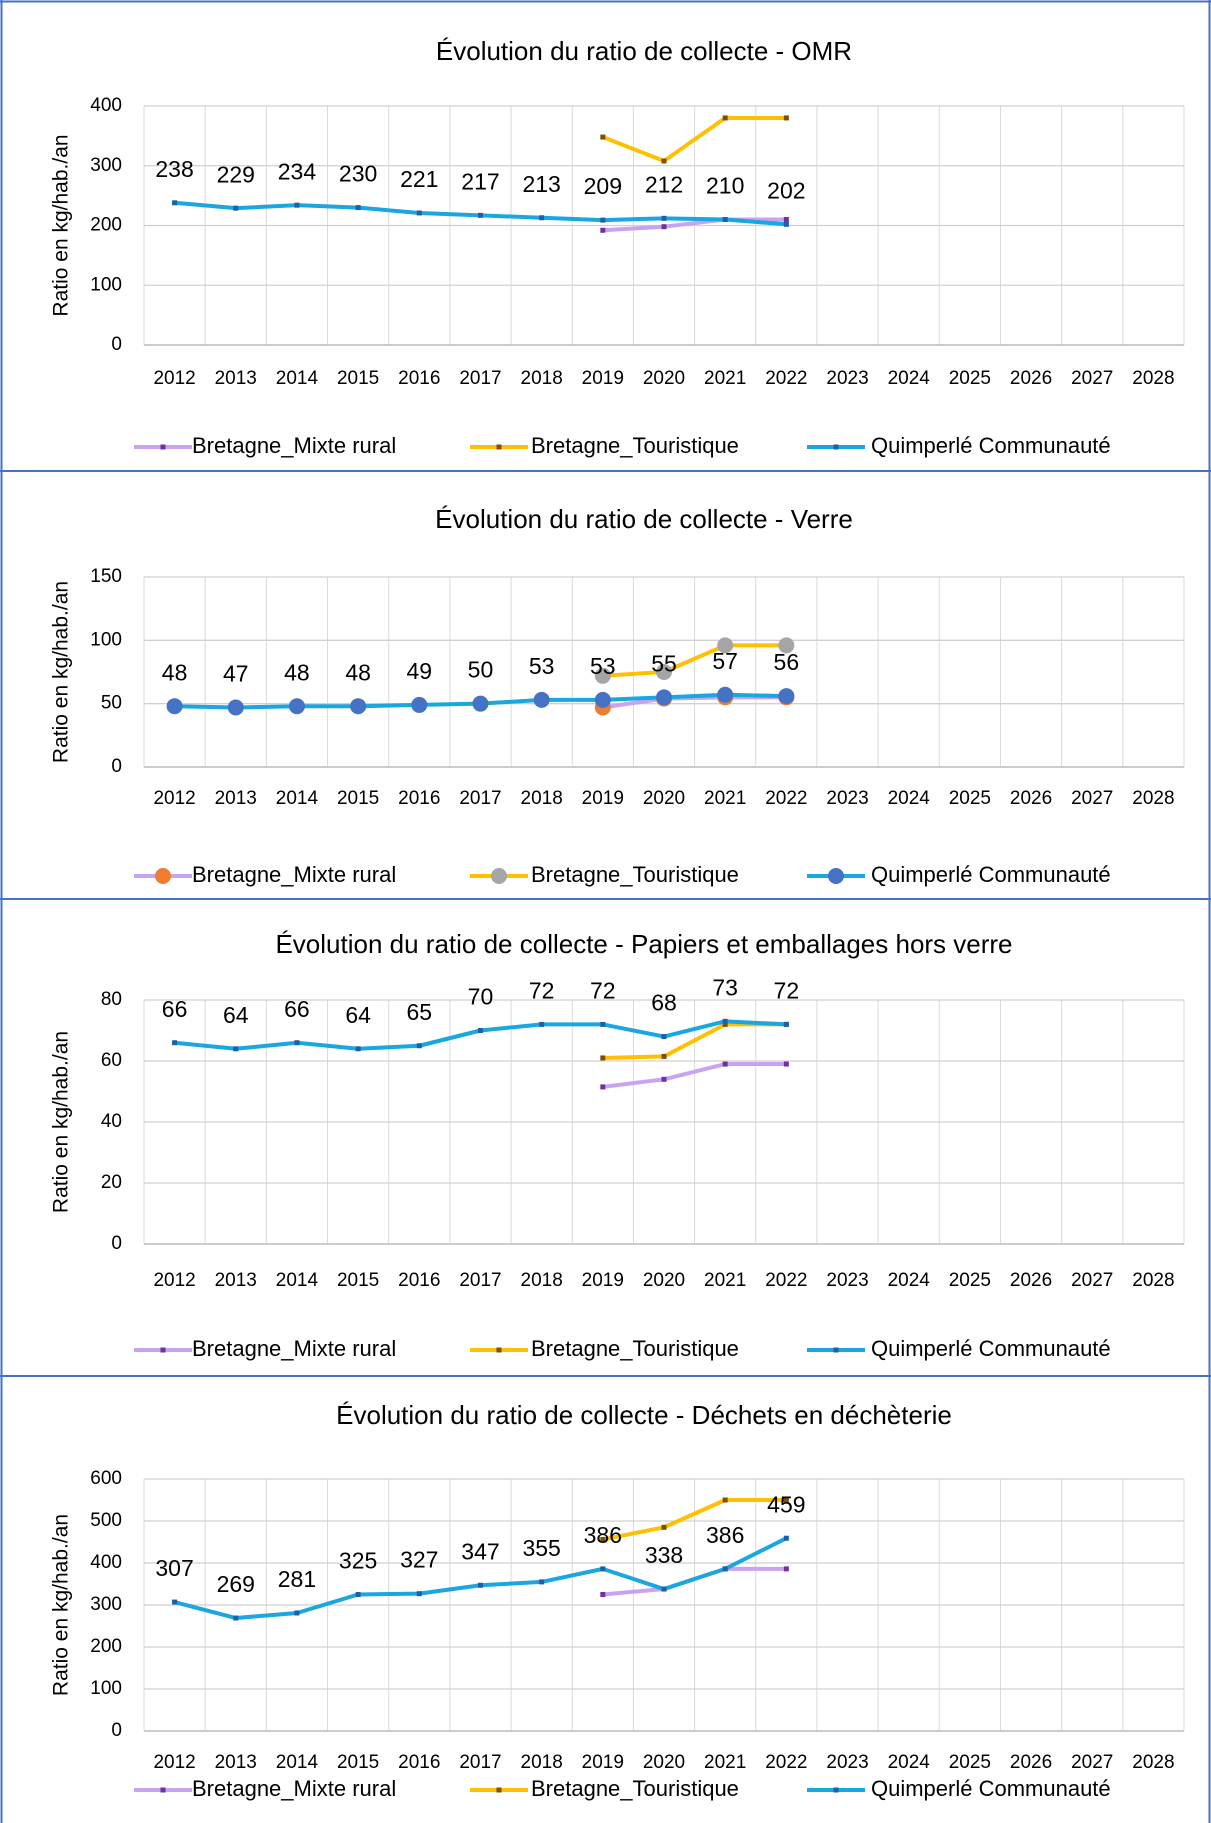 This screenshot has width=1211, height=1823. What do you see at coordinates (1031, 378) in the screenshot?
I see `x-tick-label: 2026` at bounding box center [1031, 378].